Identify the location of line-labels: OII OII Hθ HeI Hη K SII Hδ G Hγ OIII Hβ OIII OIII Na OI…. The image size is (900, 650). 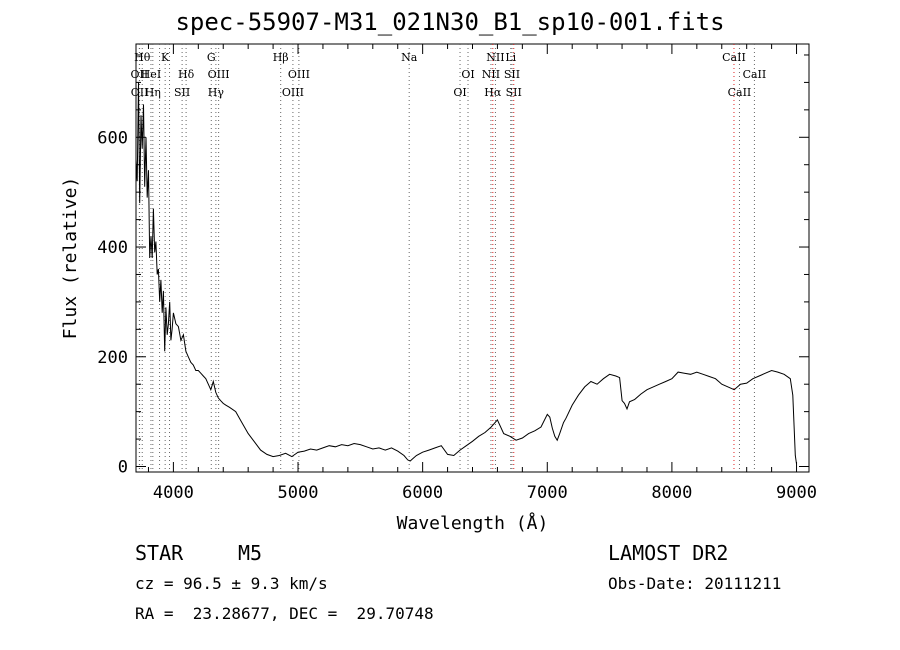
(449, 75).